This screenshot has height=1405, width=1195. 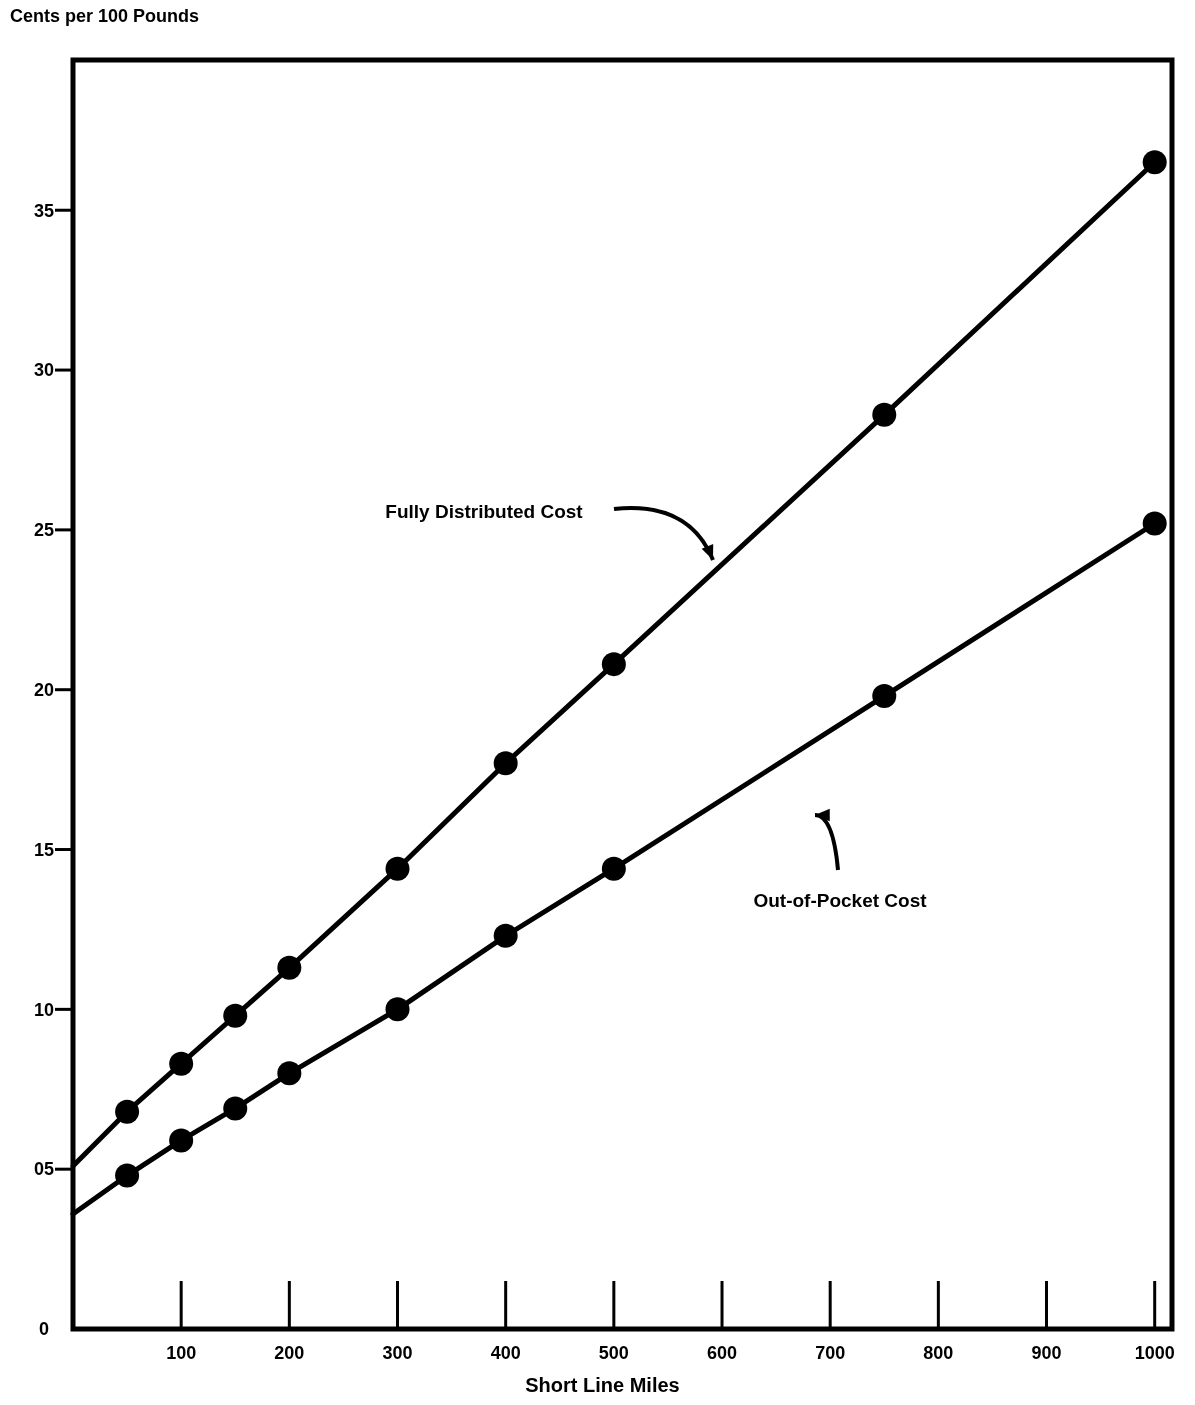 I want to click on y-tick-label: 15, so click(x=44, y=849).